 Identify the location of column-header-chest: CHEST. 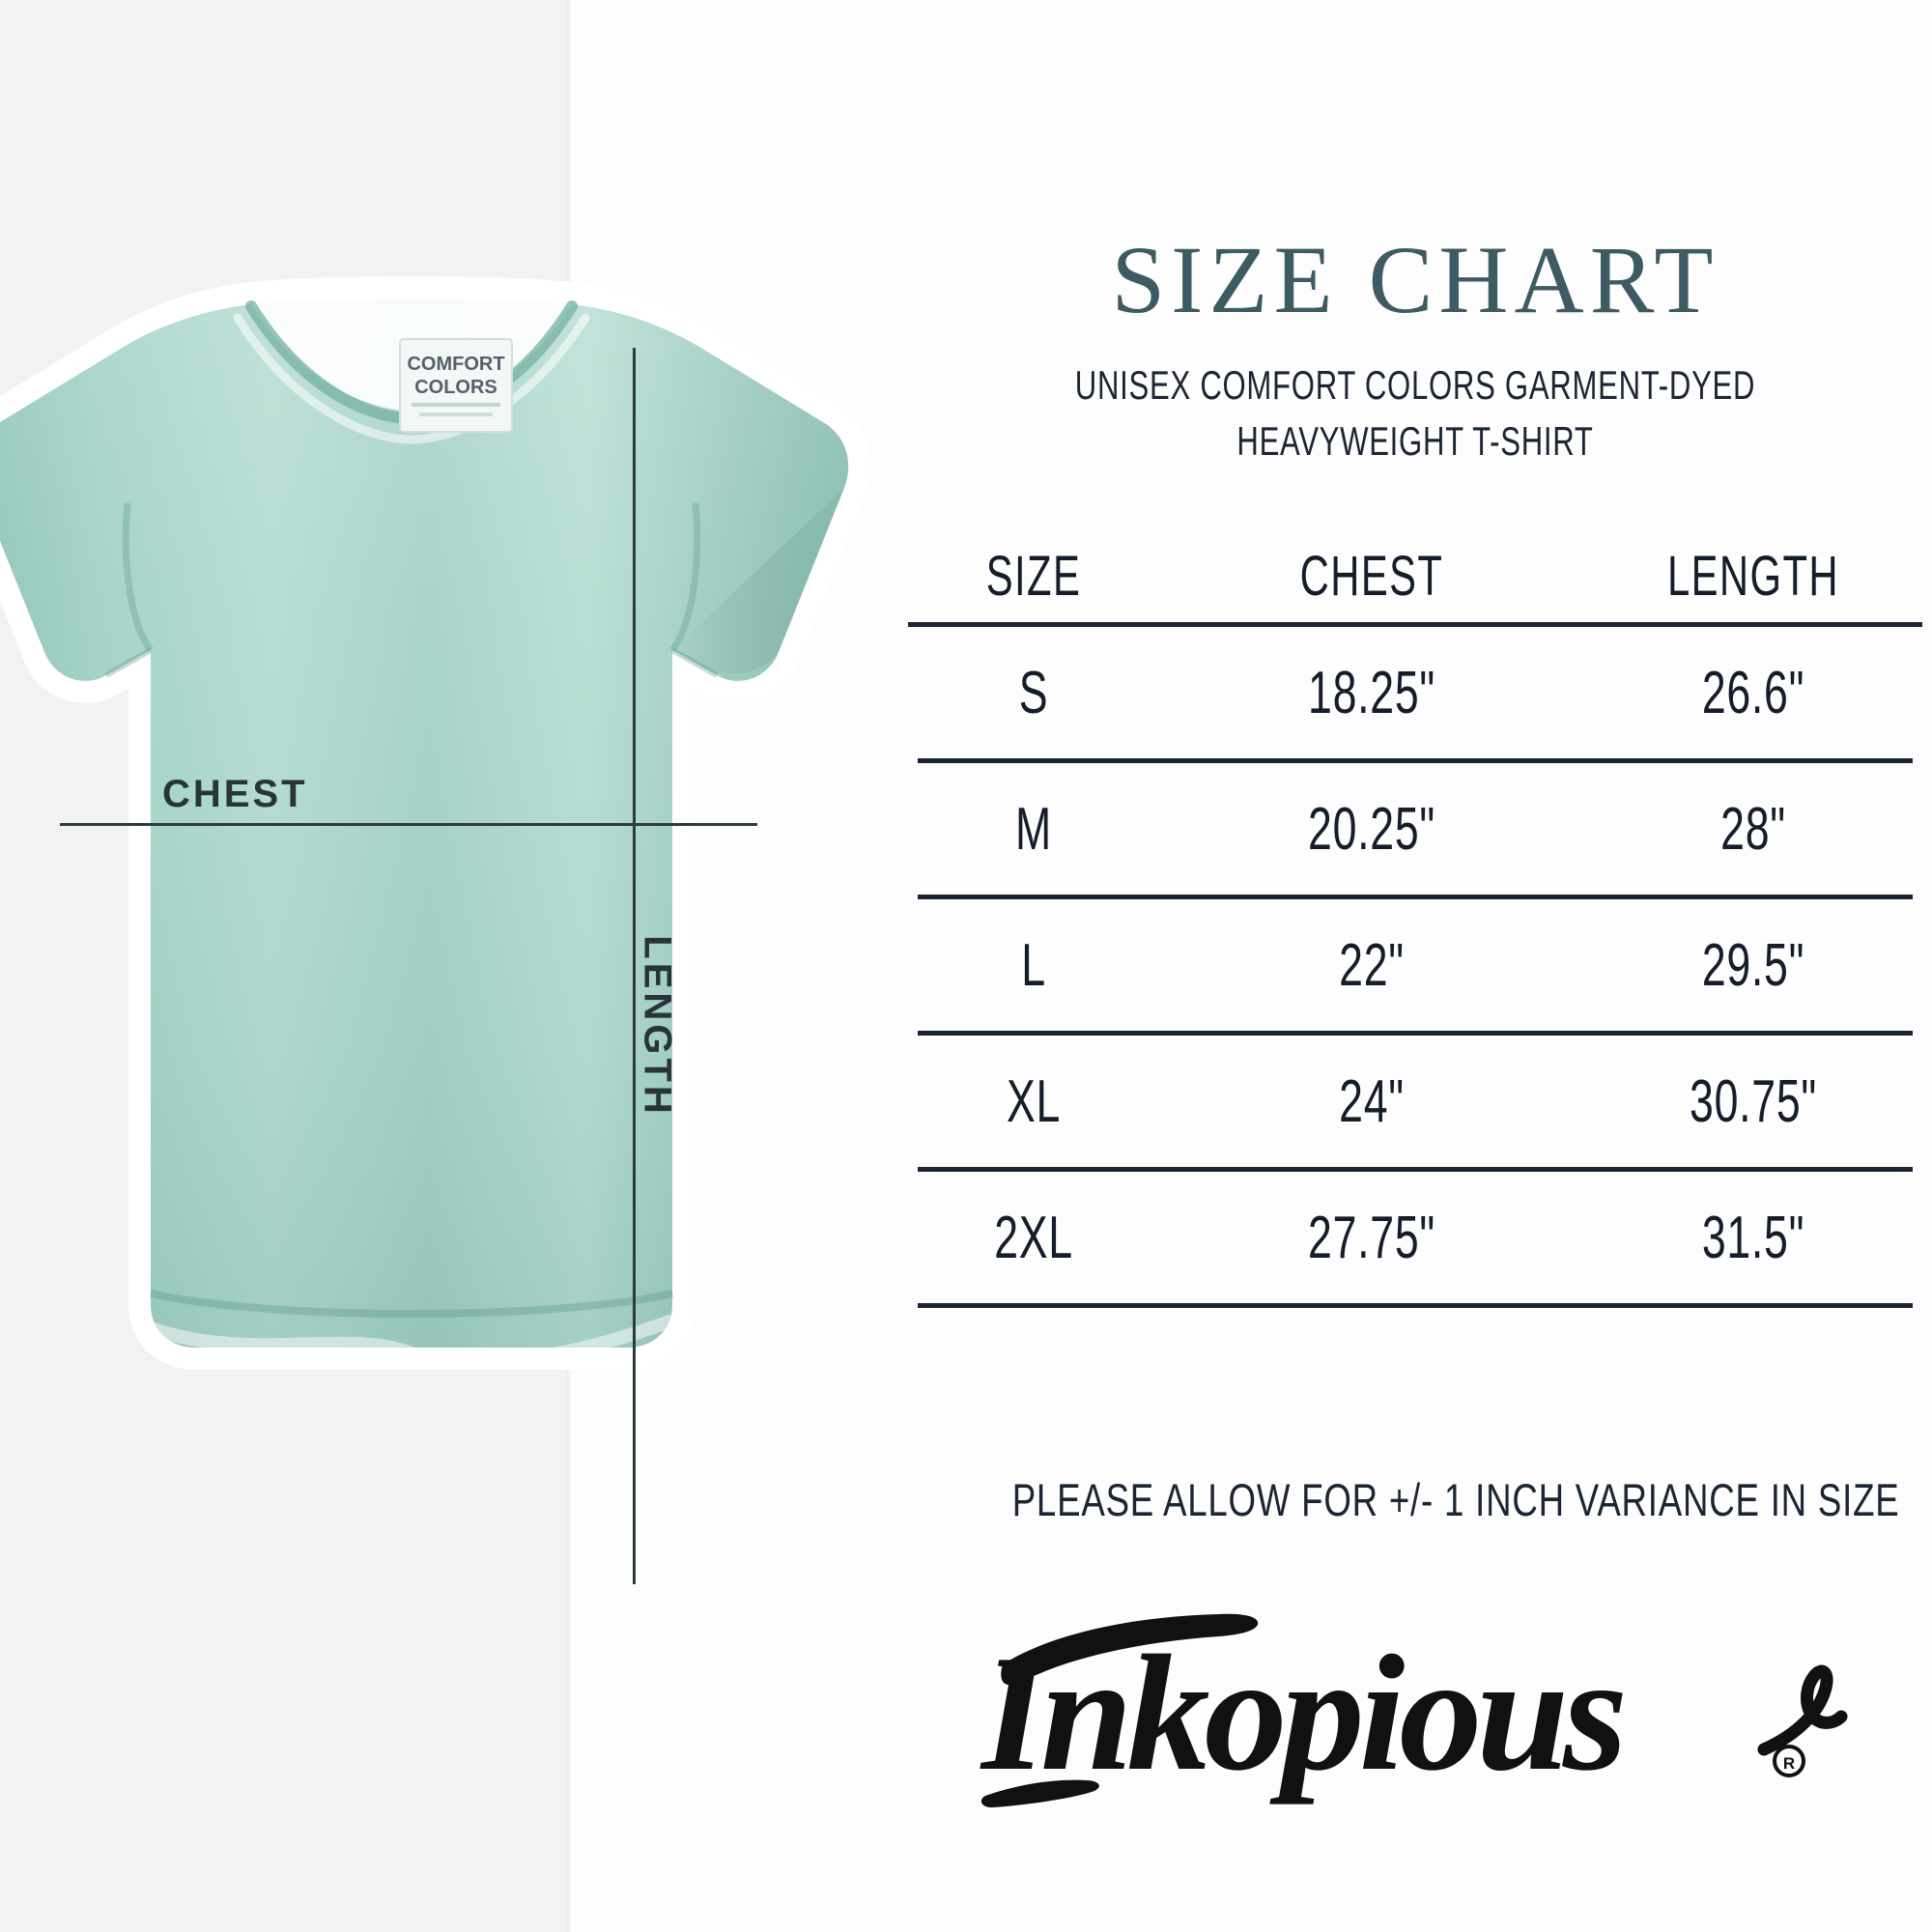
(1371, 576).